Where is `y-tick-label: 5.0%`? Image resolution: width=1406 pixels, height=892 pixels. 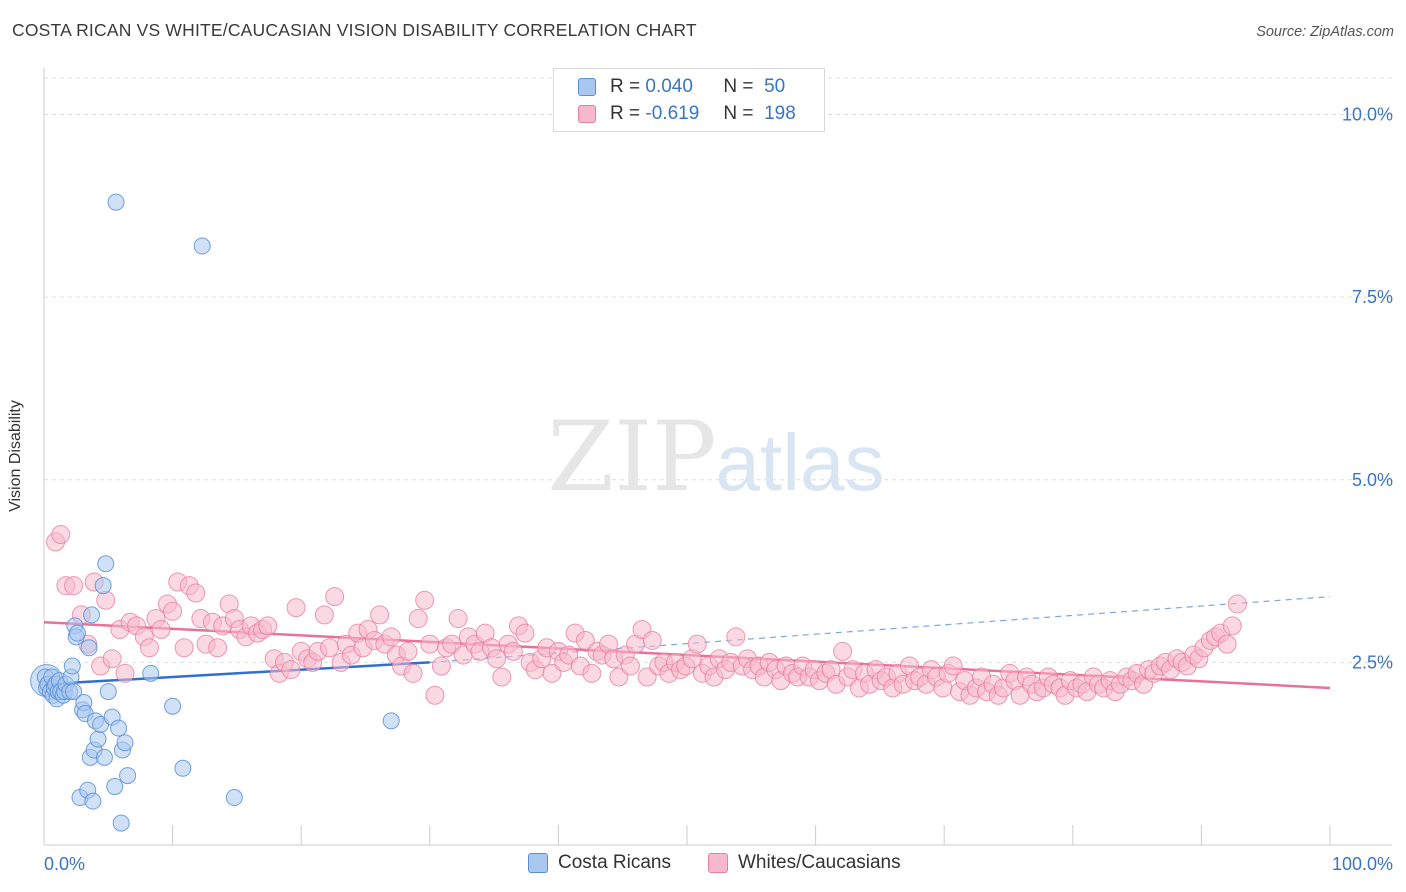 y-tick-label: 5.0% is located at coordinates (1372, 480).